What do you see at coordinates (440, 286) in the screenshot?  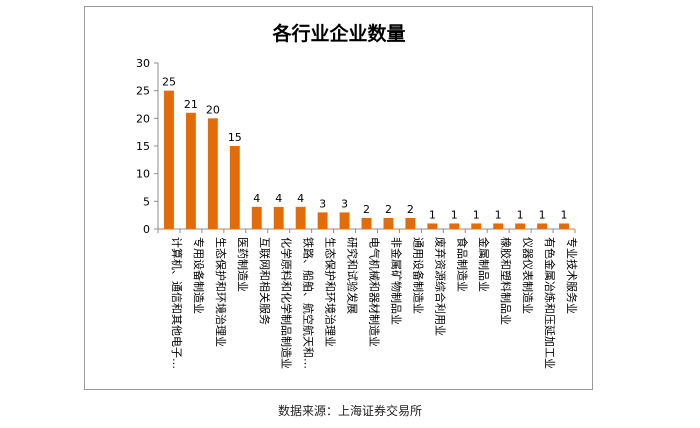 I see `category-label: 废弃资源综合利用业` at bounding box center [440, 286].